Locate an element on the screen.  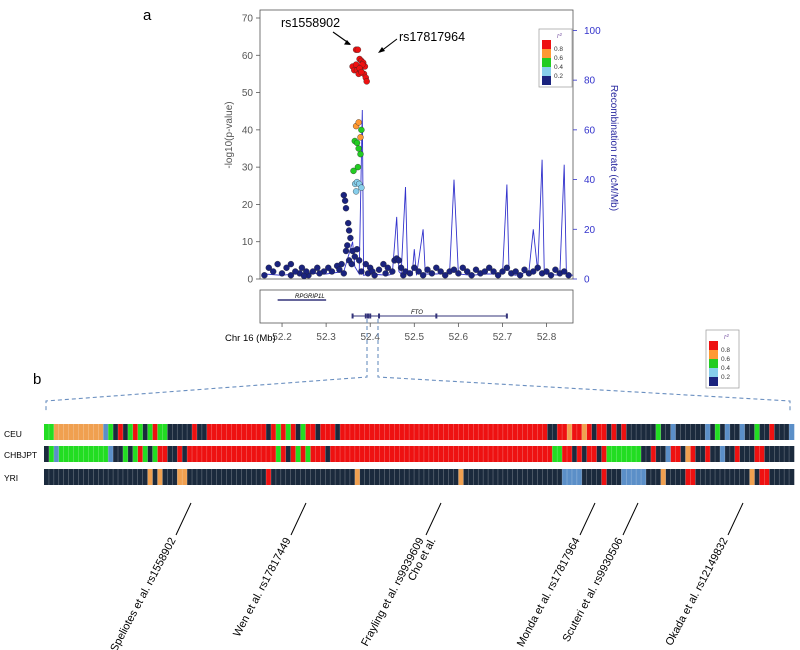
y-tick-label: 40 is located at coordinates (248, 130).